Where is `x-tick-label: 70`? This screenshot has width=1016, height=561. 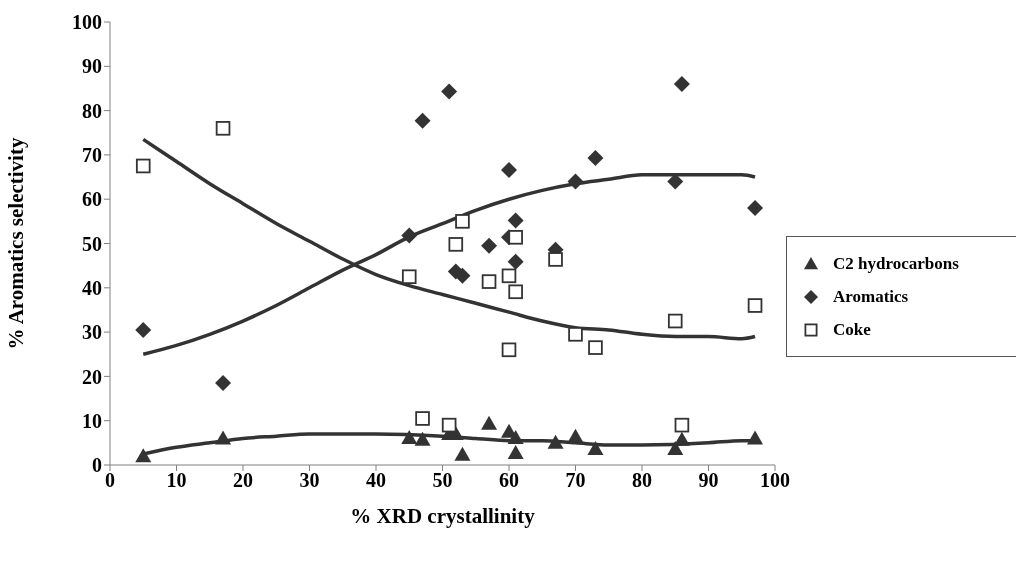
x-tick-label: 70 is located at coordinates (575, 480).